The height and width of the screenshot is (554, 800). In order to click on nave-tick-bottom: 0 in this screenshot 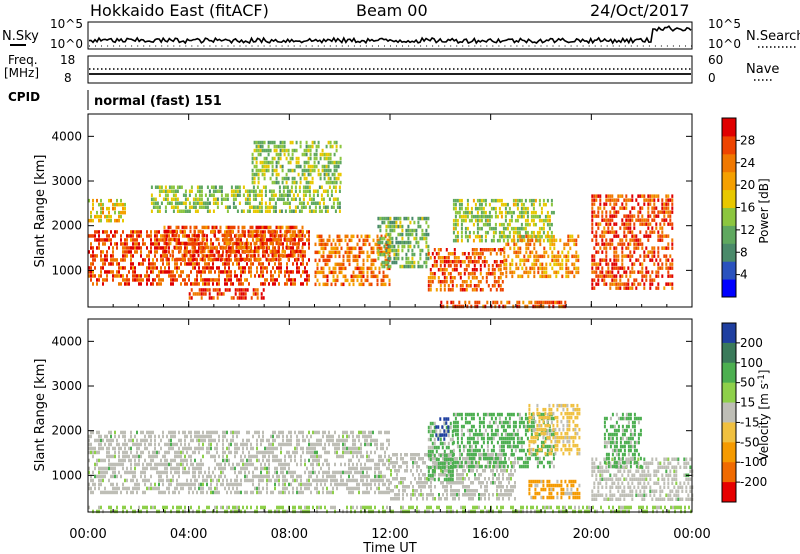, I will do `click(712, 78)`.